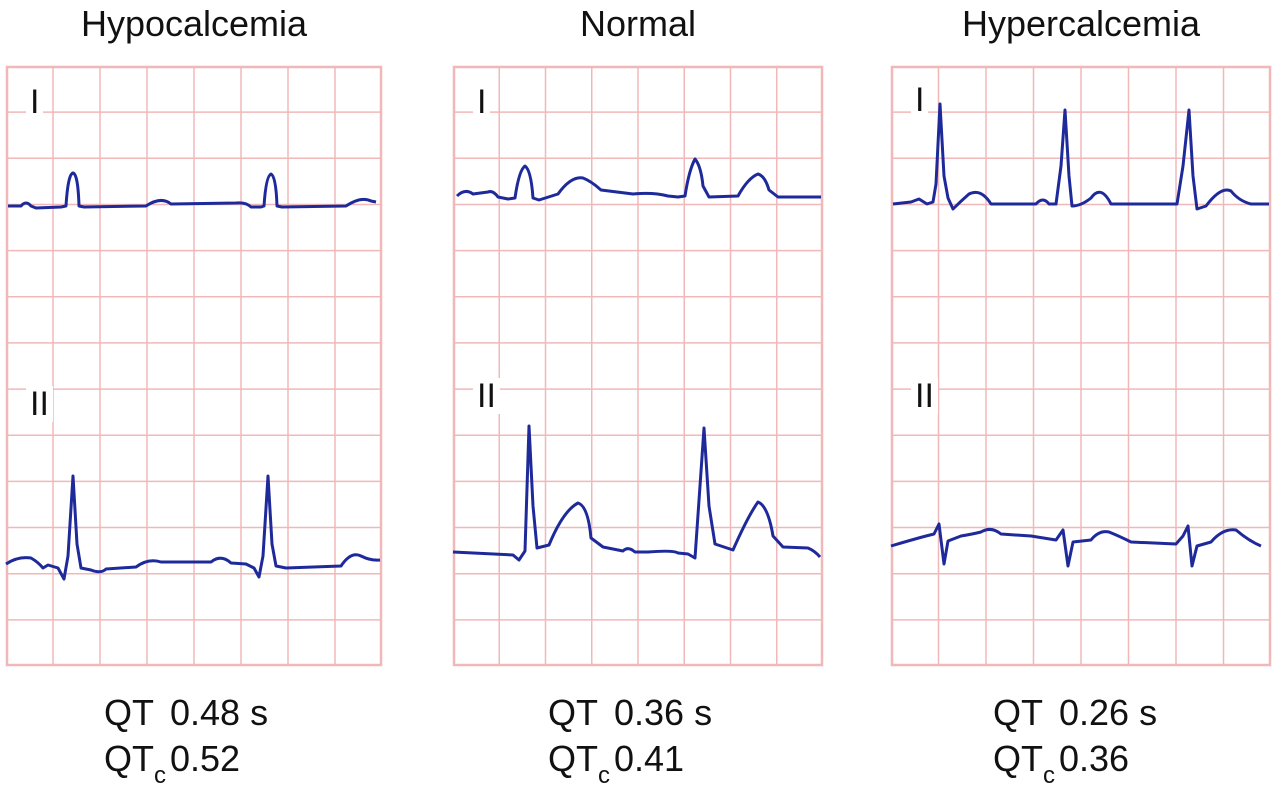 Image resolution: width=1273 pixels, height=789 pixels. I want to click on qtc-value: 0.52, so click(205, 758).